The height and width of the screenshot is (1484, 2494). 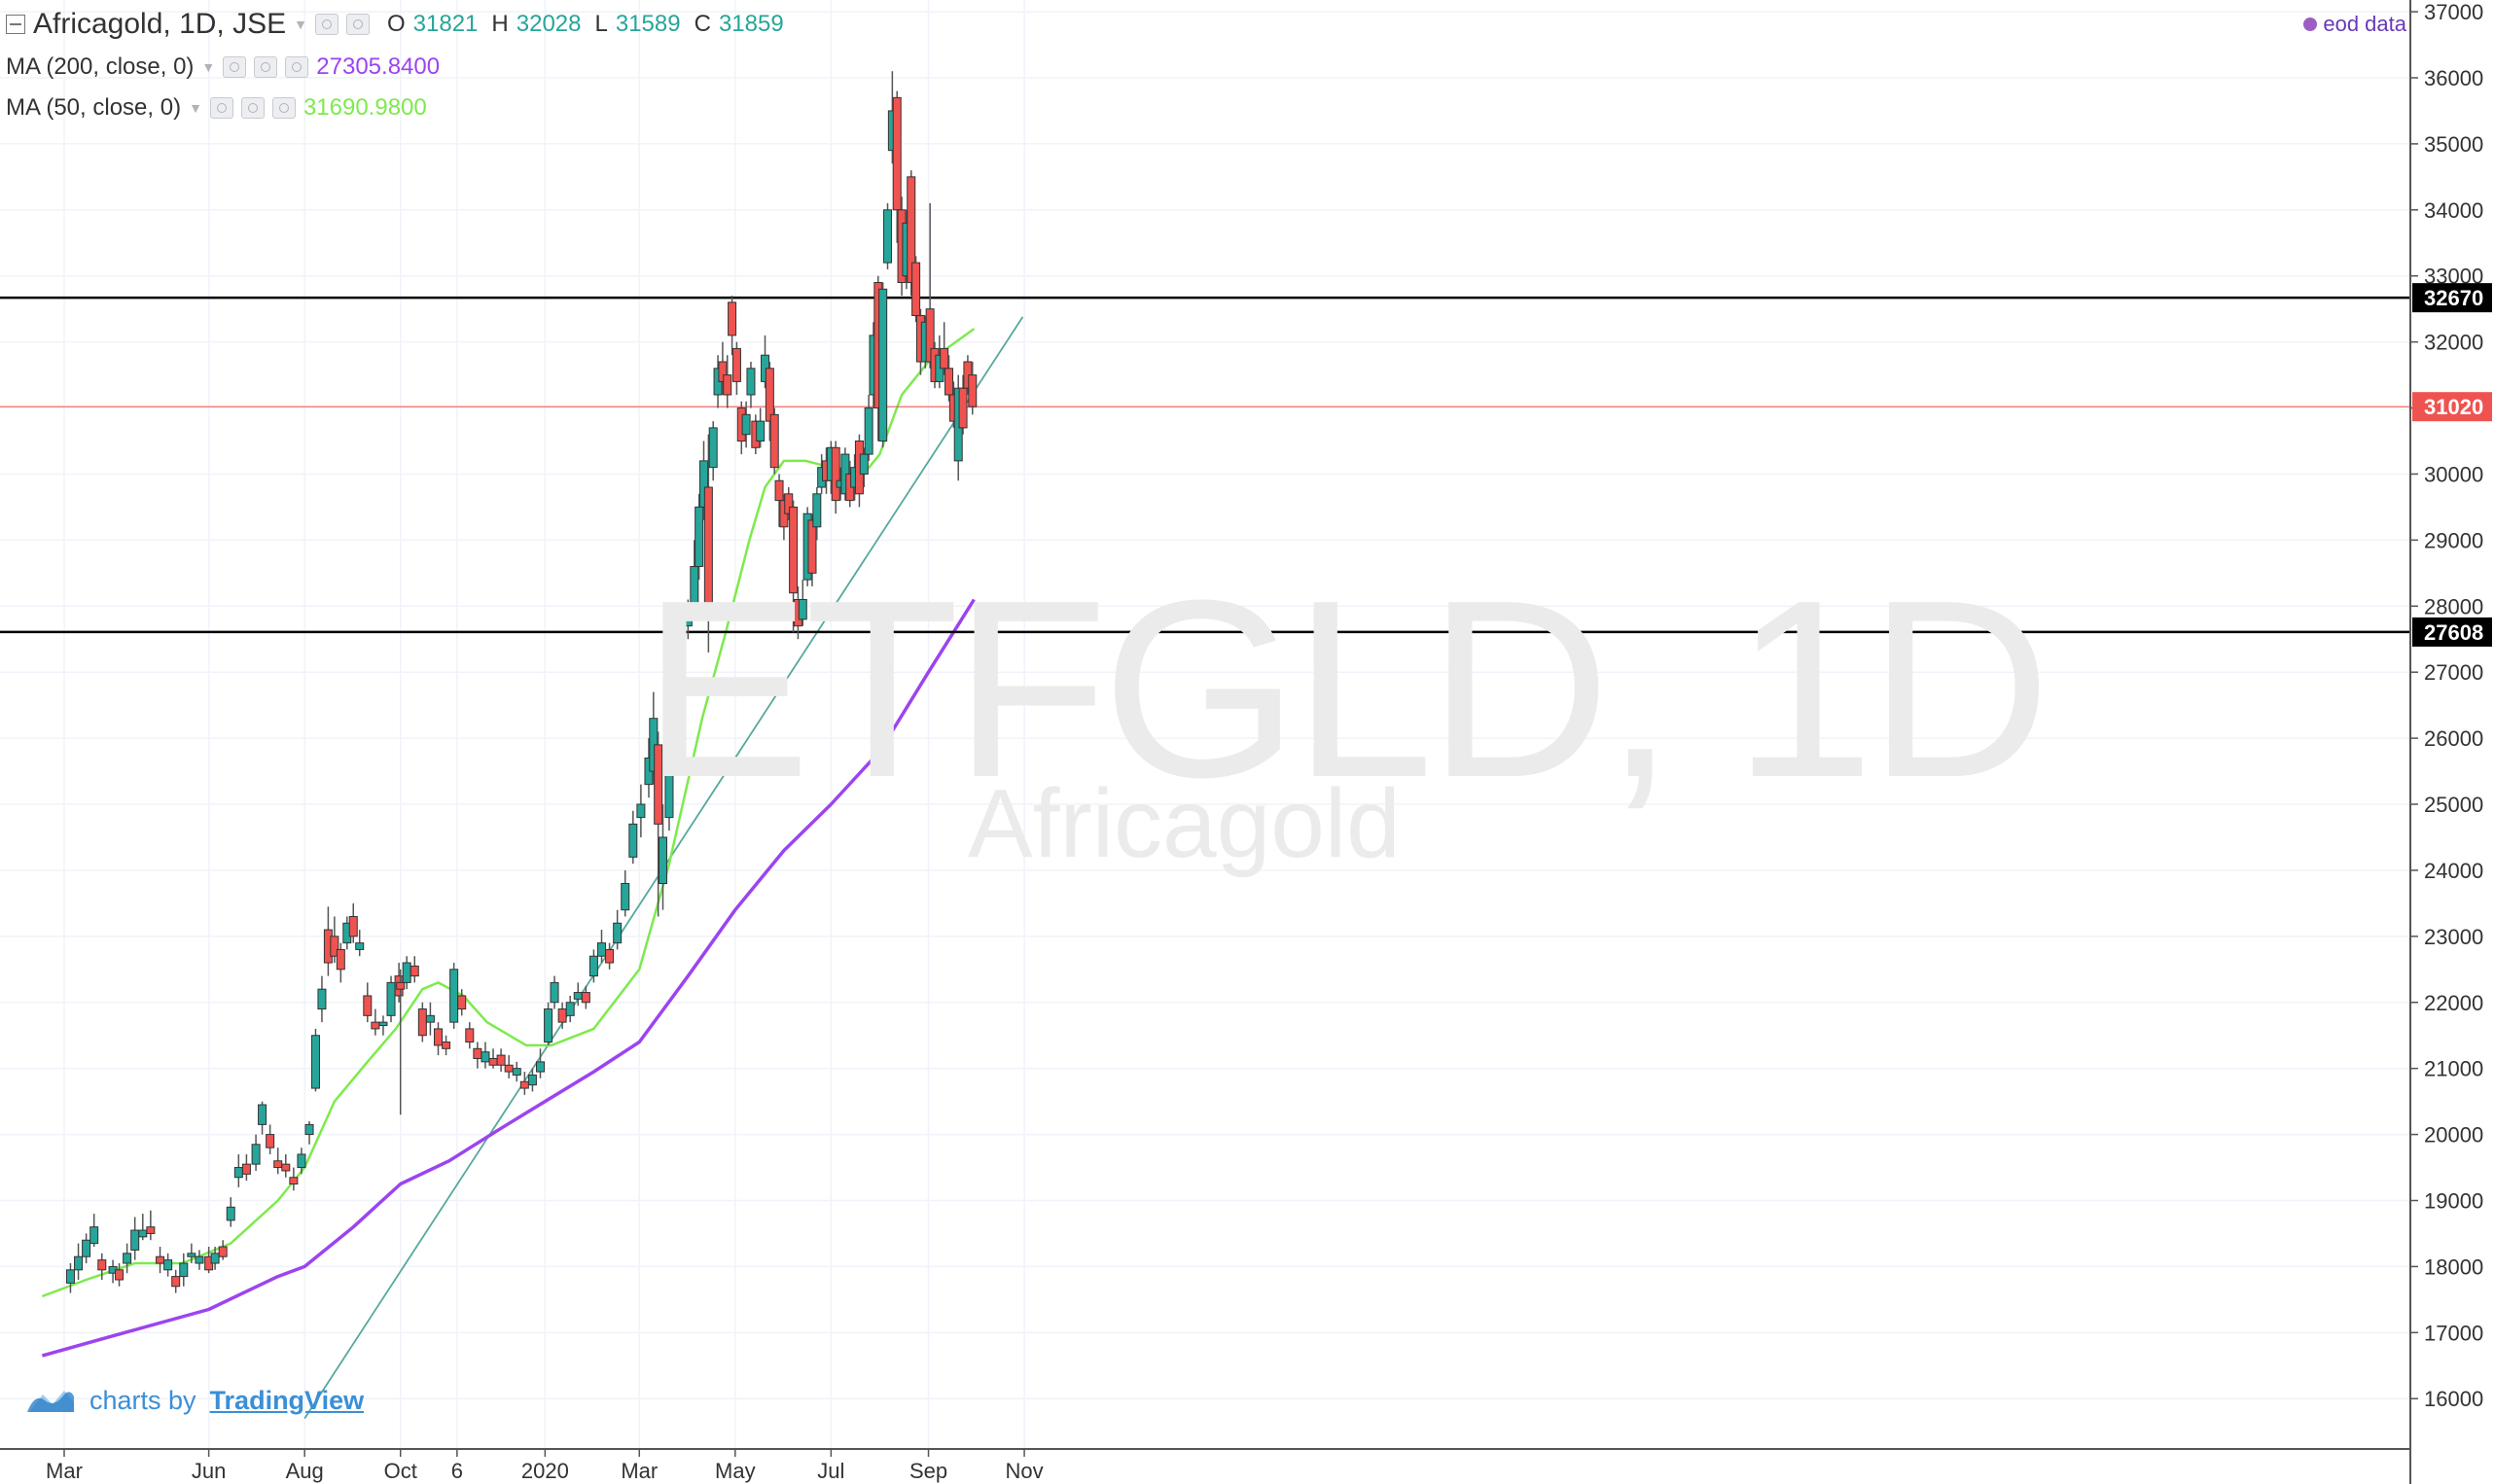 What do you see at coordinates (2453, 540) in the screenshot?
I see `y-tick-label: 29000` at bounding box center [2453, 540].